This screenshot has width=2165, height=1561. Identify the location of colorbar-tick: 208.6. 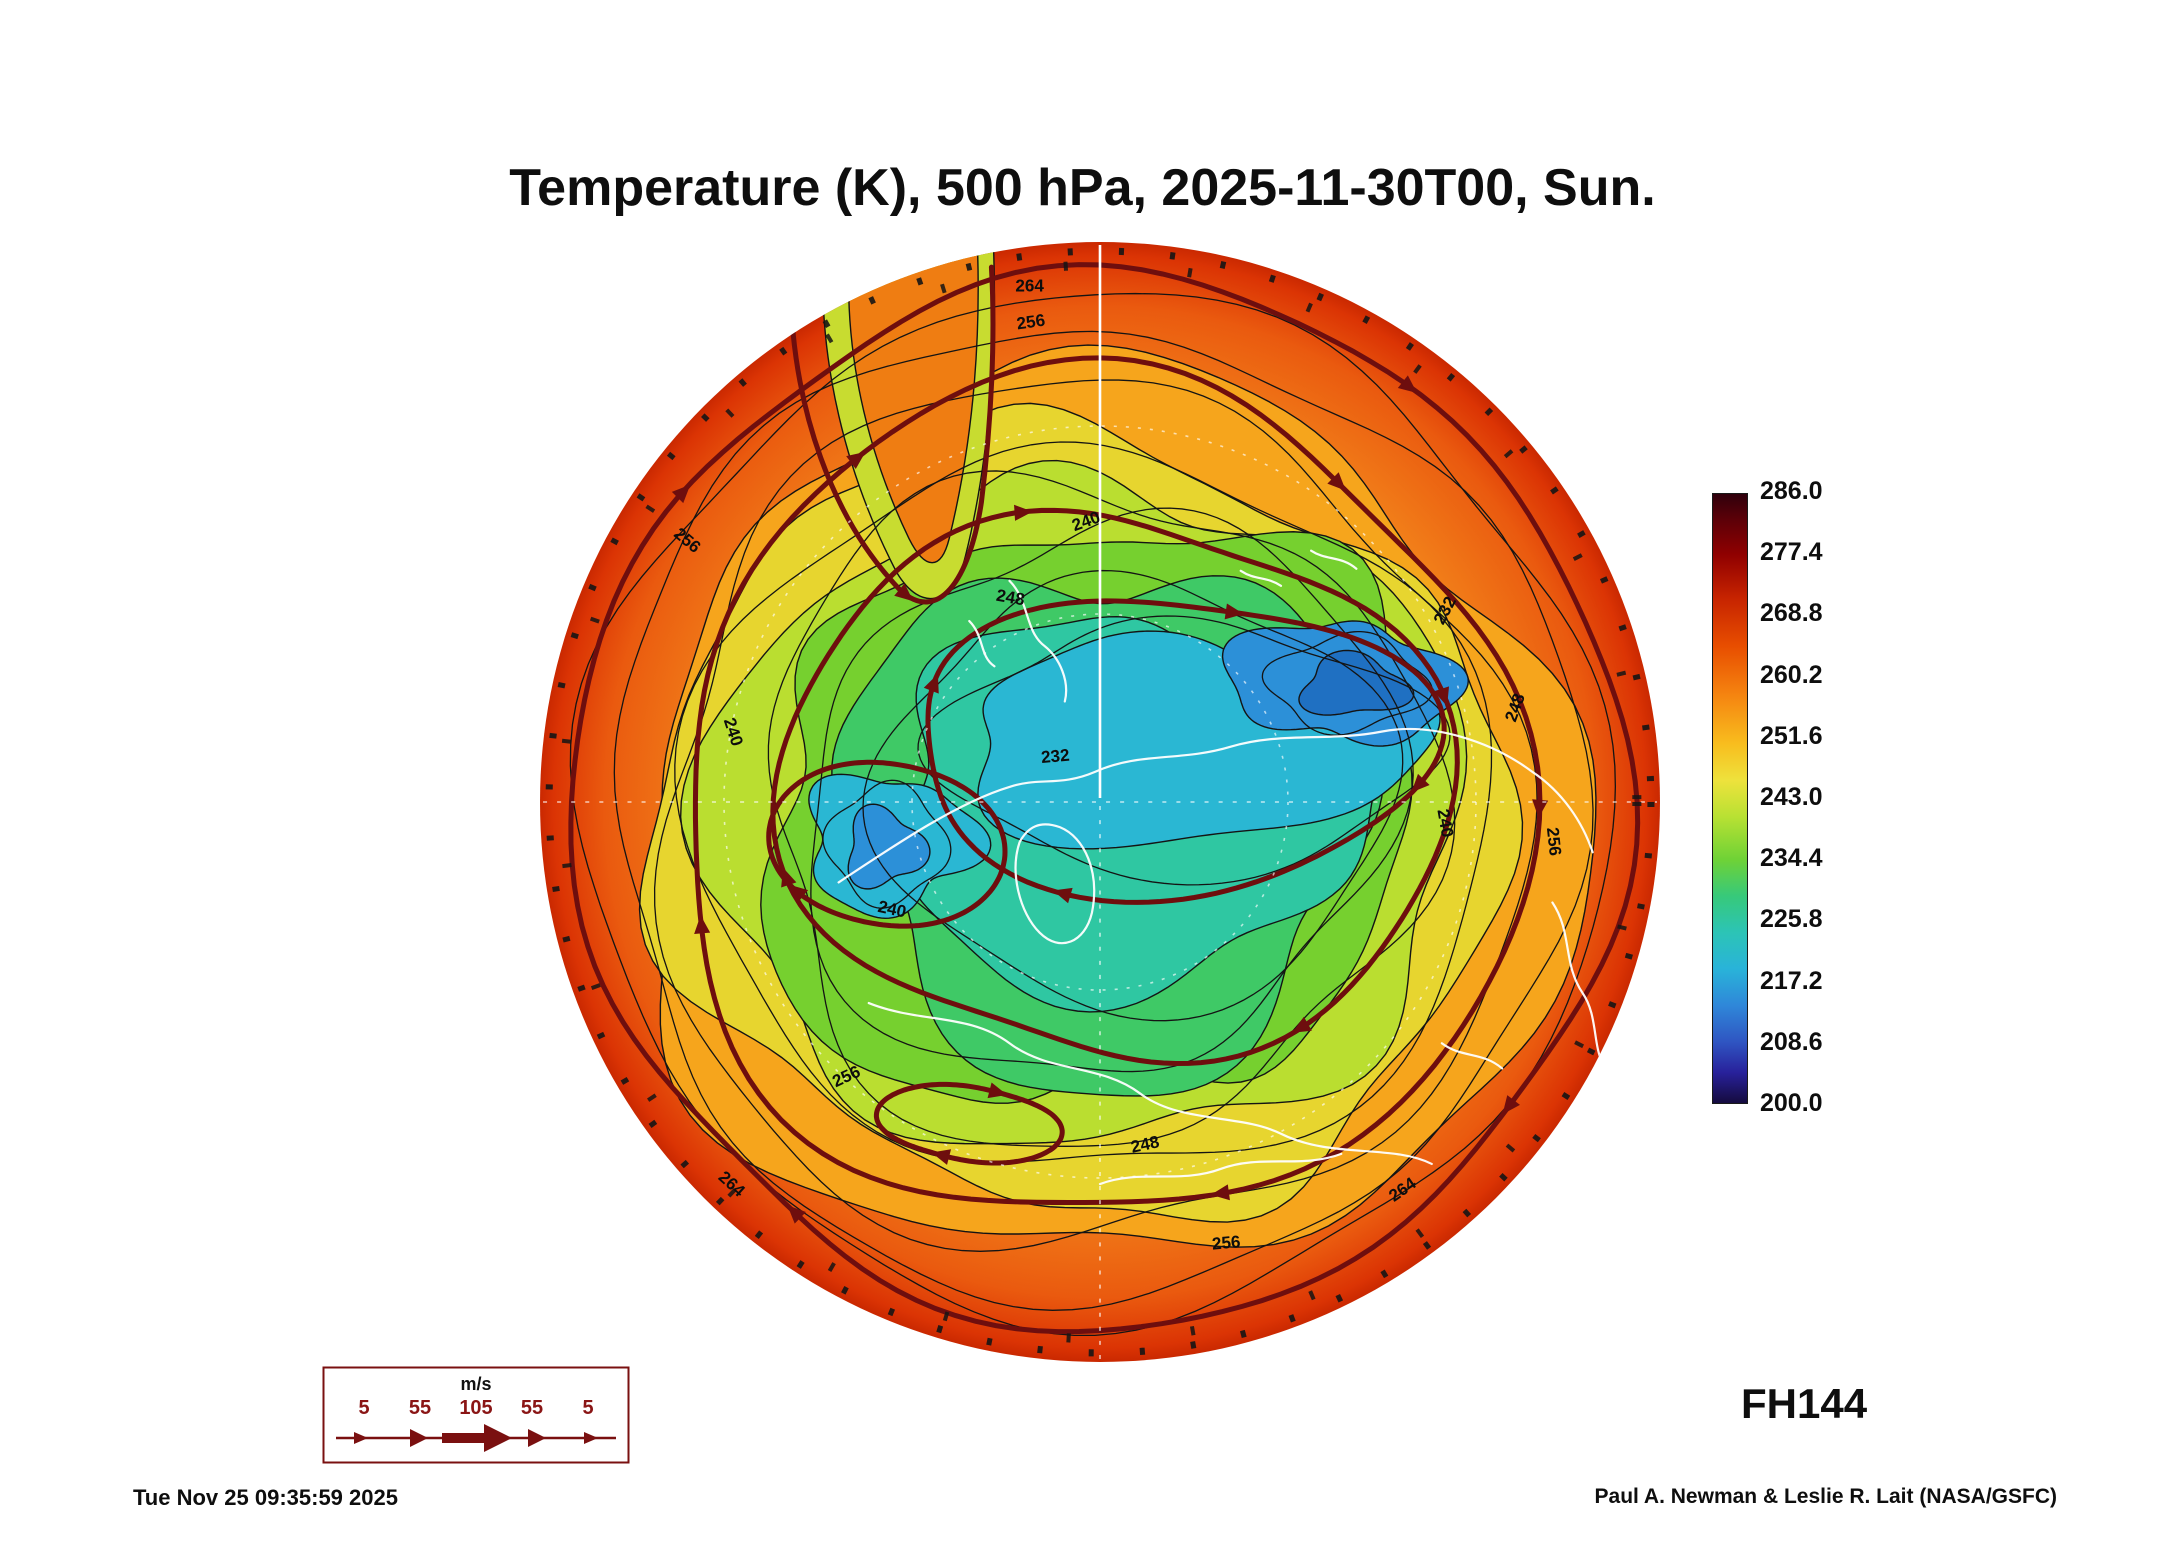
(1791, 1041).